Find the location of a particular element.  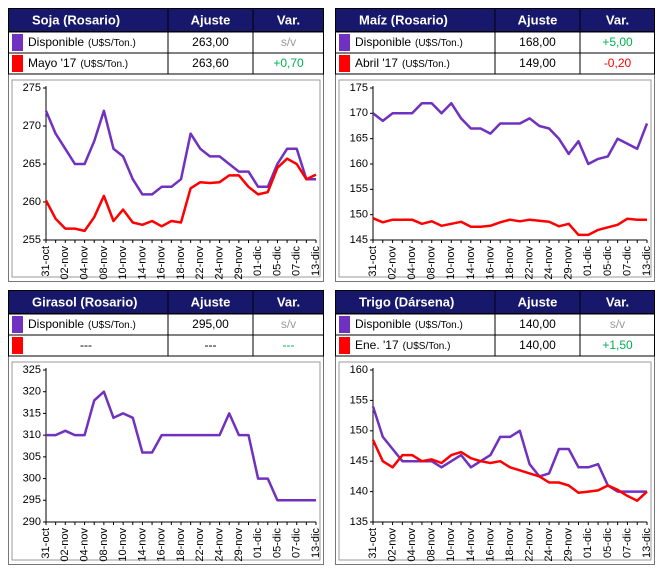

var-value: +1,50 is located at coordinates (617, 345).